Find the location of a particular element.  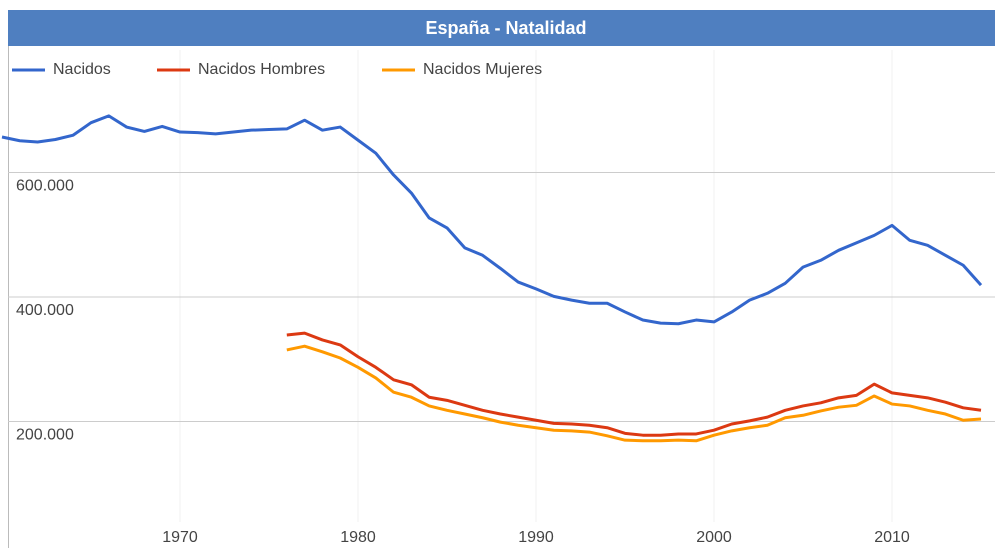

title-bar is located at coordinates (501, 28).